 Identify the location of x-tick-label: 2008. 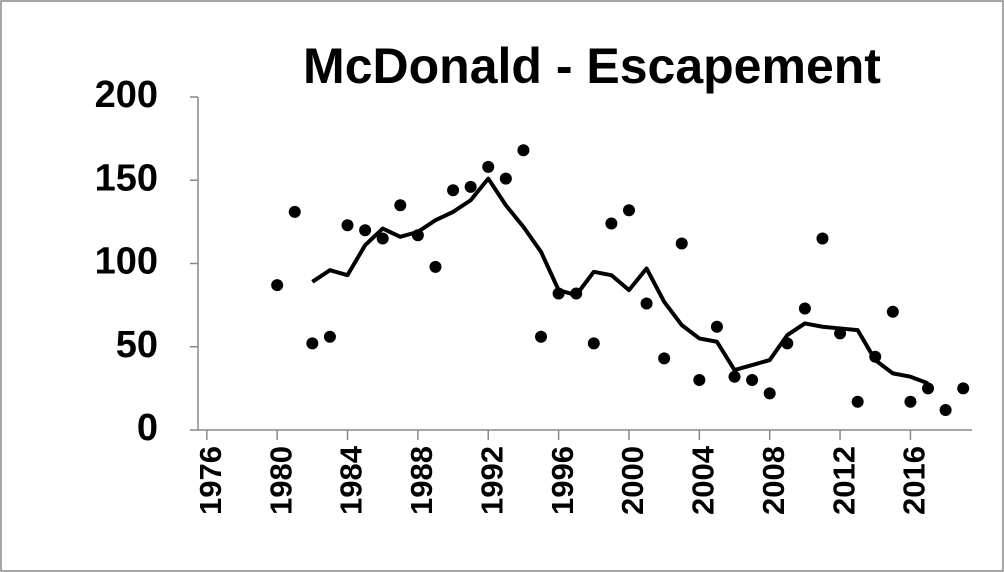
(773, 480).